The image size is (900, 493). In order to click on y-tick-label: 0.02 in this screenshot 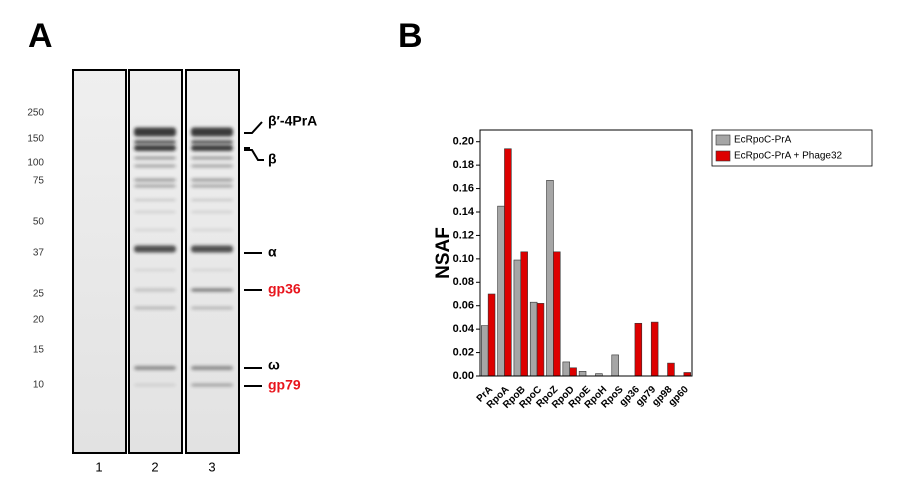, I will do `click(463, 352)`.